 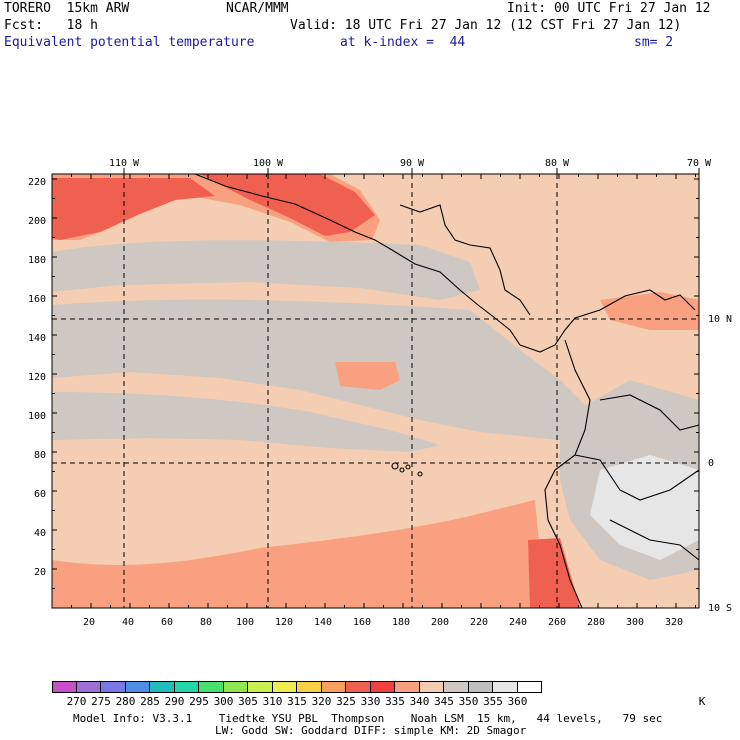 What do you see at coordinates (674, 622) in the screenshot?
I see `x-tick-label: 320` at bounding box center [674, 622].